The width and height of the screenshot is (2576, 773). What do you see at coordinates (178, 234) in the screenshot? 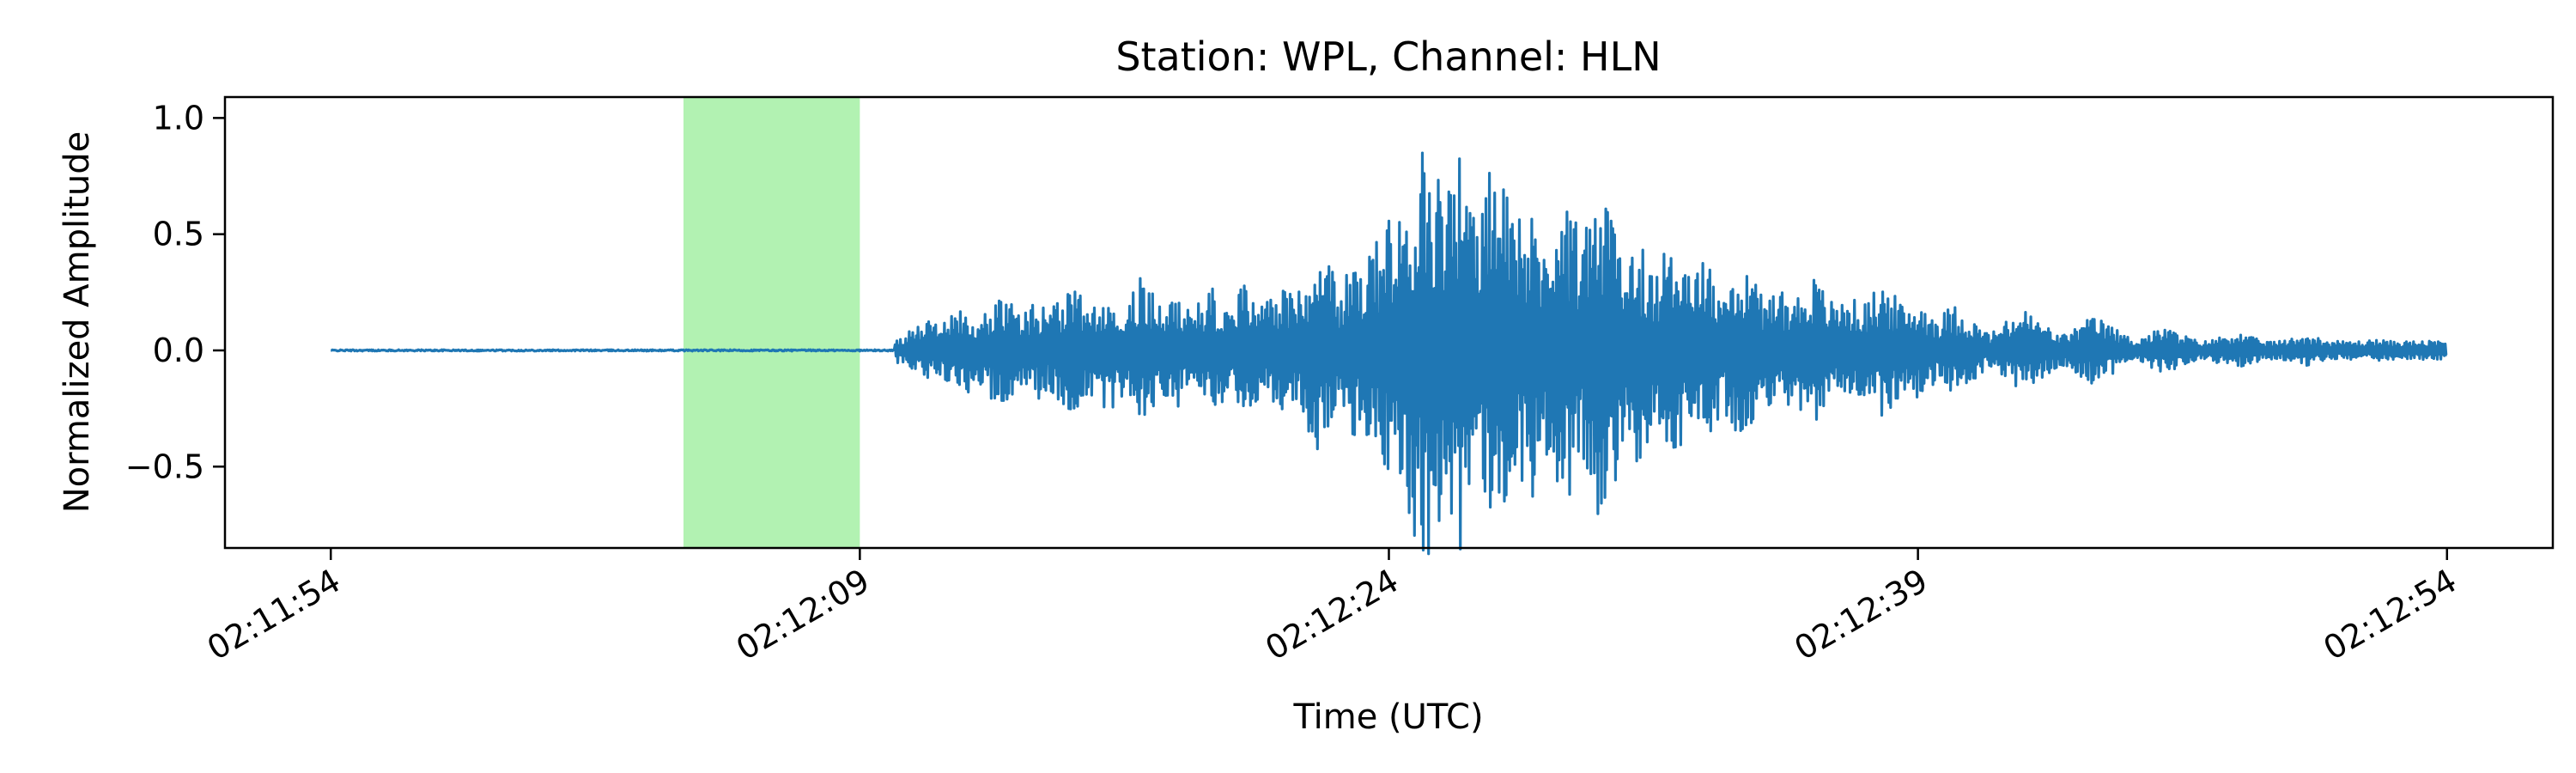
I see `y-tick-label-2: 0.5` at bounding box center [178, 234].